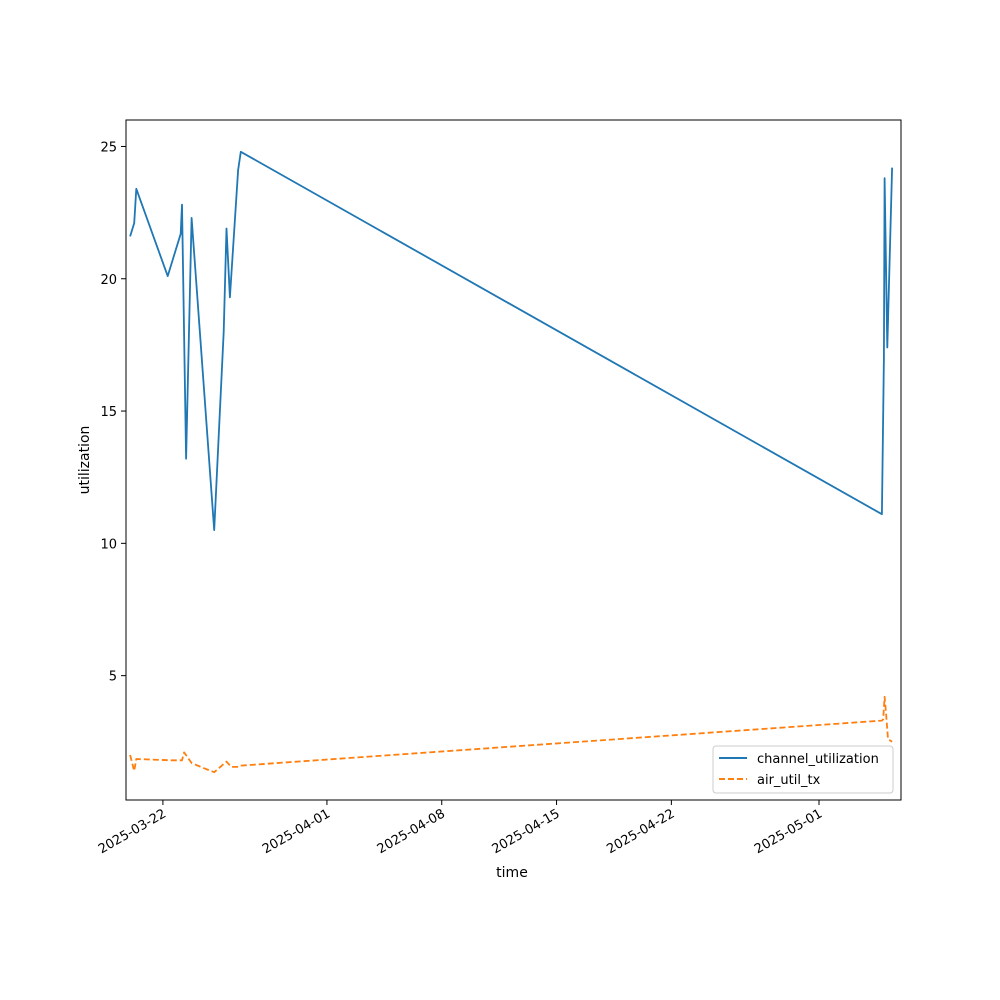  What do you see at coordinates (818, 759) in the screenshot?
I see `legend-label-channel-utilization: channel_utilization` at bounding box center [818, 759].